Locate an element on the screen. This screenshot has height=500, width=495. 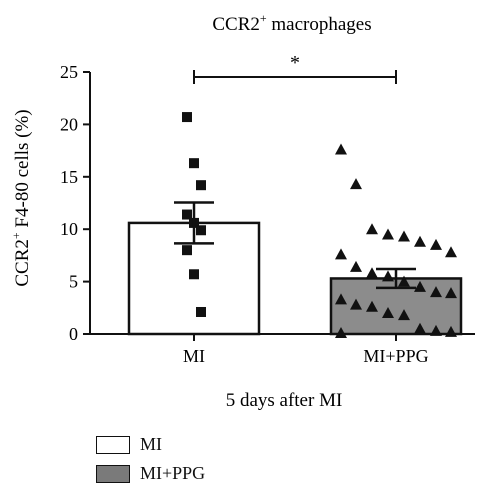
legend-item-mi: MI is located at coordinates (129, 444).